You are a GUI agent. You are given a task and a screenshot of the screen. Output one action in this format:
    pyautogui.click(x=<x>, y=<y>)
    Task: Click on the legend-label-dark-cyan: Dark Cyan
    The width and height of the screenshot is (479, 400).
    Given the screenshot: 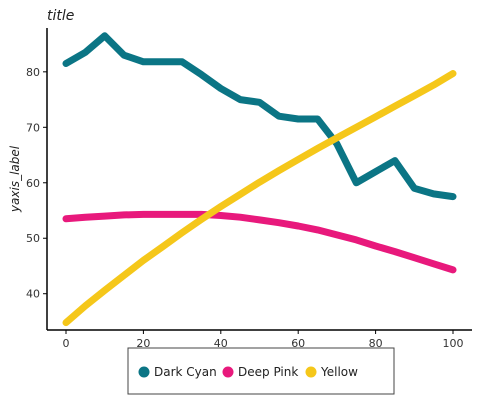 What is the action you would take?
    pyautogui.click(x=185, y=372)
    